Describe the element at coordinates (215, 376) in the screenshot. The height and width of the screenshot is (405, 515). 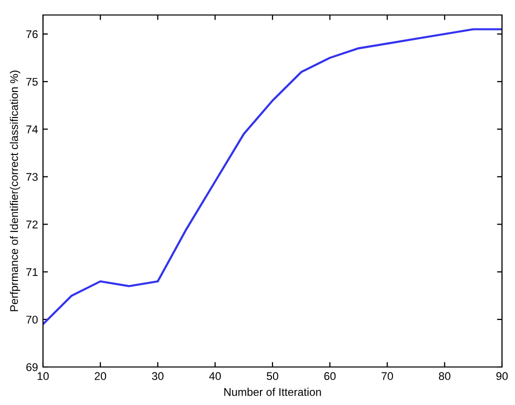
I see `x-tick-label: 40` at that location.